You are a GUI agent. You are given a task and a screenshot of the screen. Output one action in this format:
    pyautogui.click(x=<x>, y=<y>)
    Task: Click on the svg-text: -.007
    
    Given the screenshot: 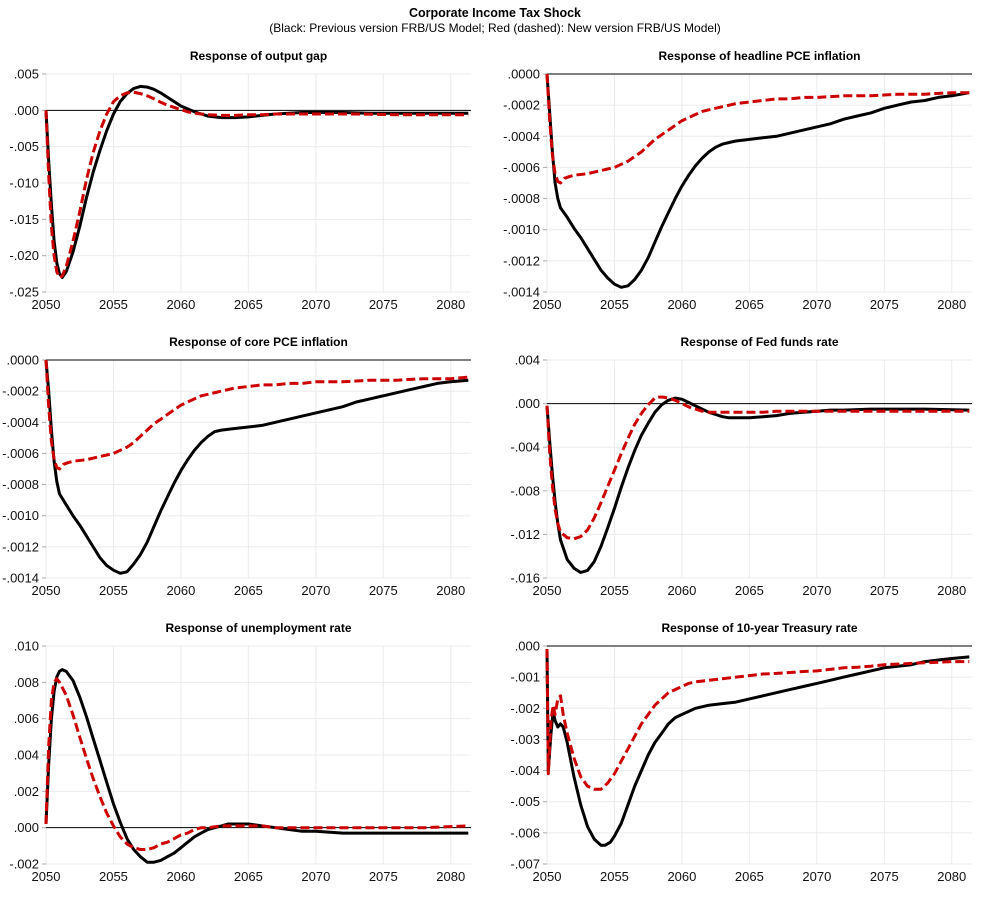 What is the action you would take?
    pyautogui.click(x=525, y=864)
    